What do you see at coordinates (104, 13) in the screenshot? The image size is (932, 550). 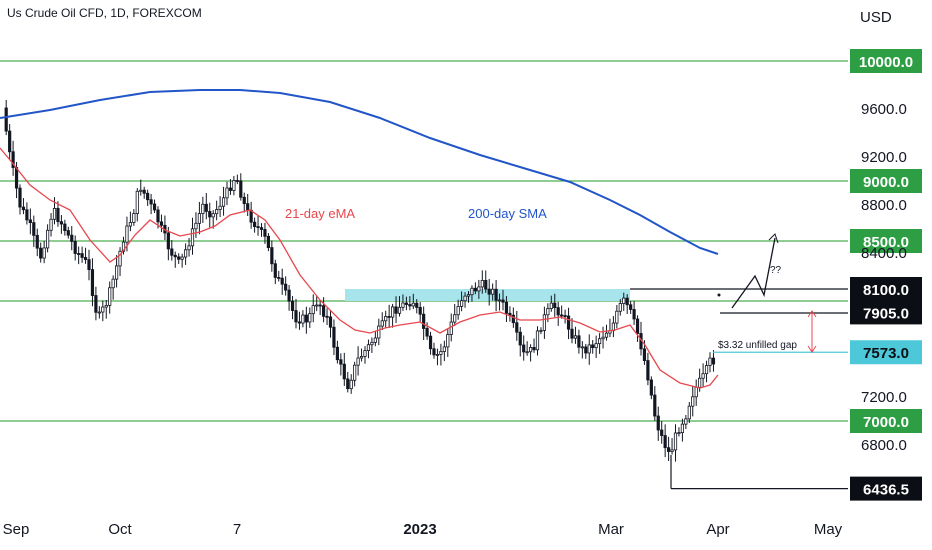 I see `chart-title: Us Crude Oil CFD, 1D, FOREXCOM` at bounding box center [104, 13].